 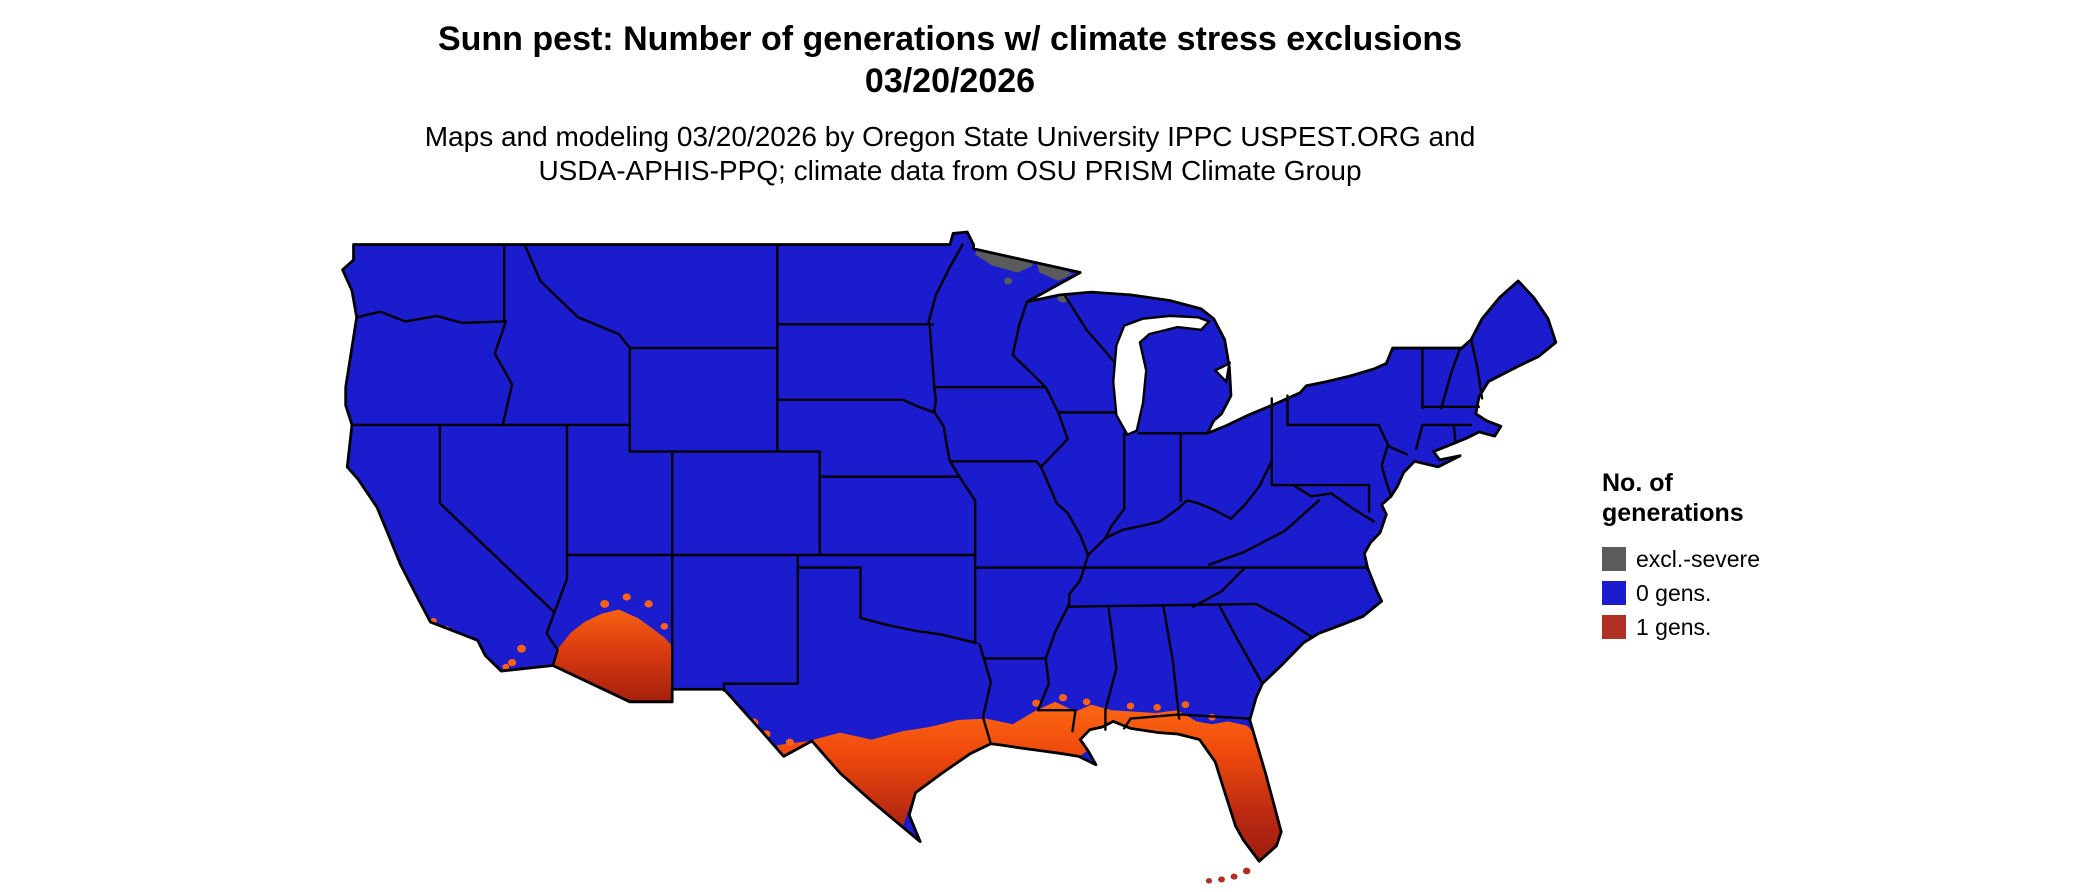 I want to click on legend-title-line-1: No. of, so click(x=1637, y=483).